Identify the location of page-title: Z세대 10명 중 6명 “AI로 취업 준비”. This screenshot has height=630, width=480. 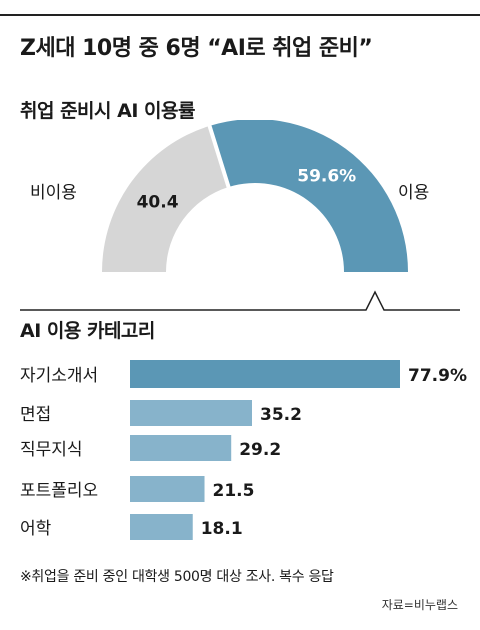
(196, 48).